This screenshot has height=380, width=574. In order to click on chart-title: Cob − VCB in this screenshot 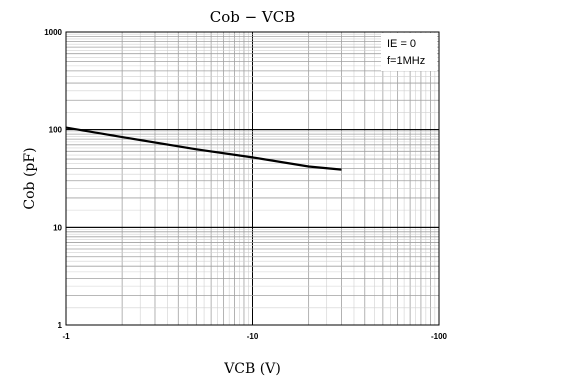, I will do `click(253, 17)`.